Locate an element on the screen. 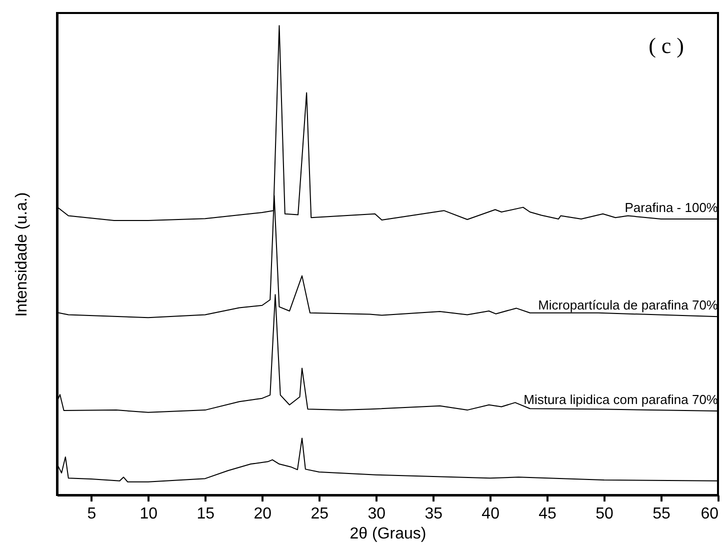 This screenshot has height=560, width=727. x-tick-label: 60 is located at coordinates (709, 514).